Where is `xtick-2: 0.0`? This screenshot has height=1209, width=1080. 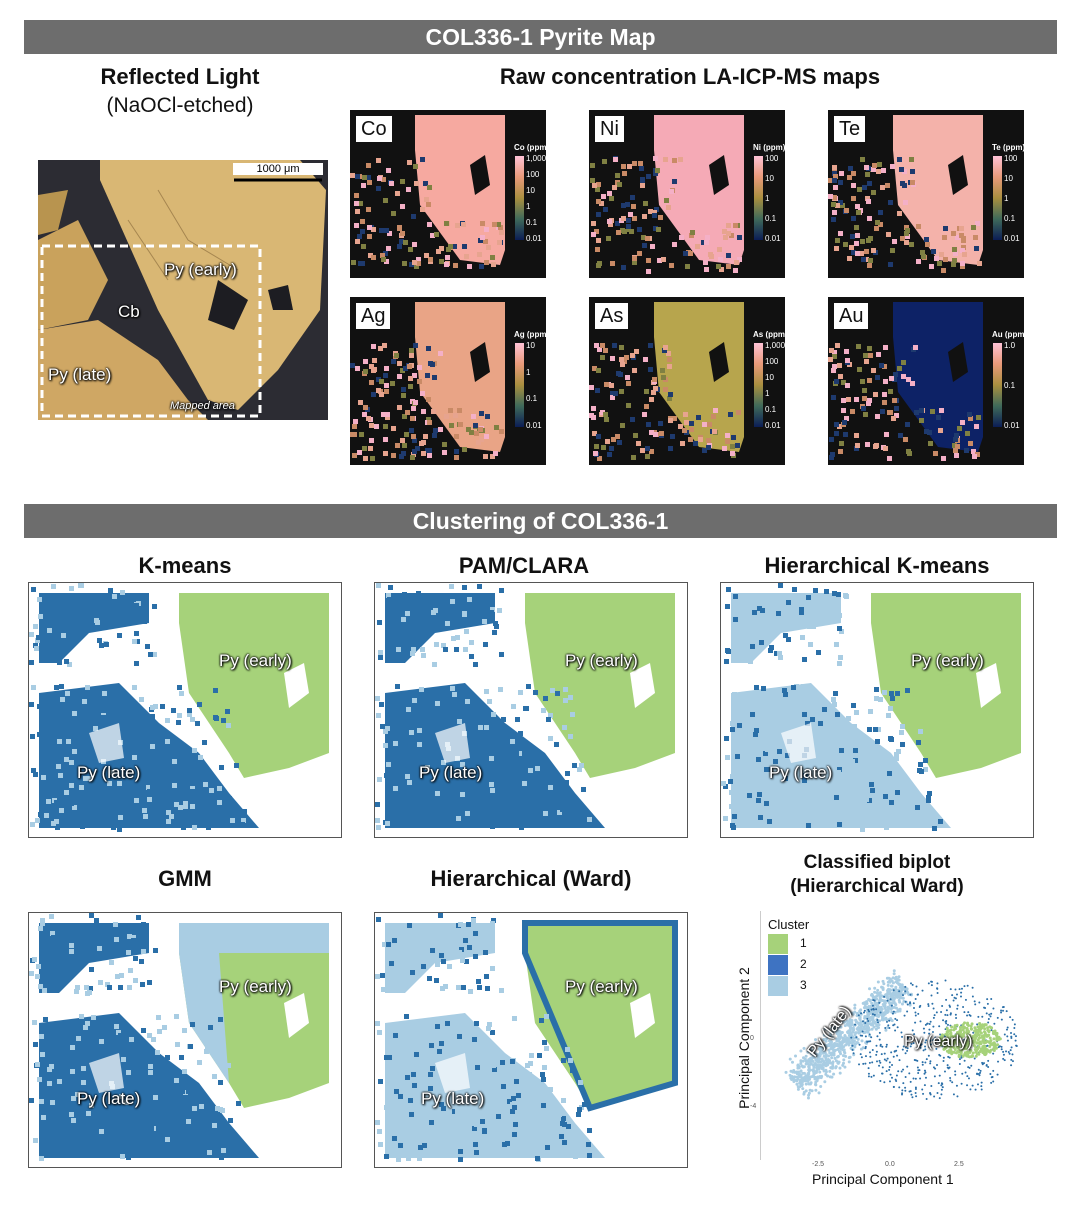 xtick-2: 0.0 is located at coordinates (890, 1164).